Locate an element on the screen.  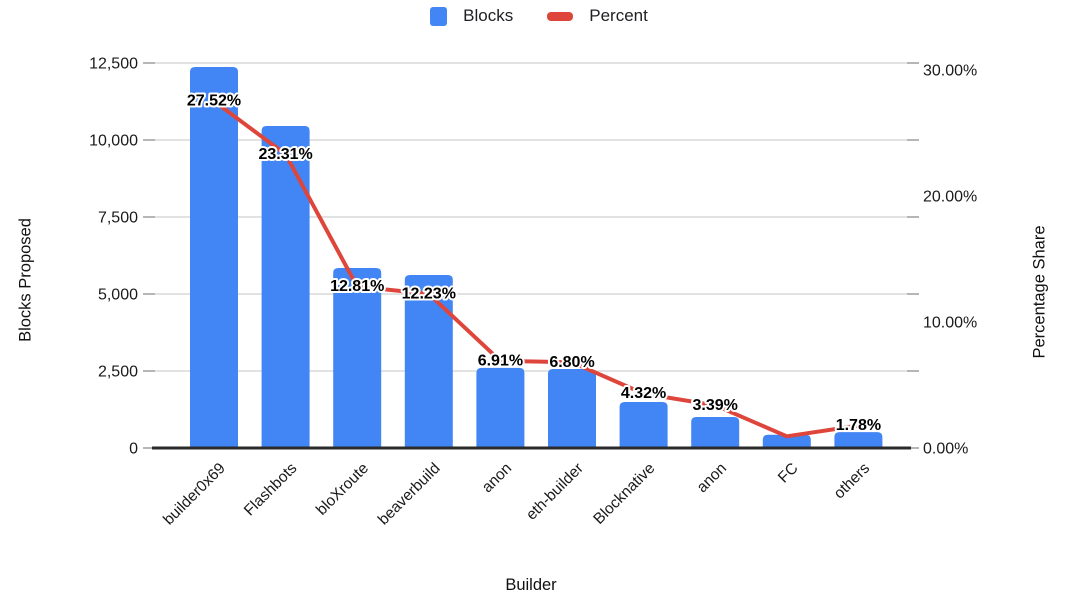
x-axis-category-label: eth-builder is located at coordinates (555, 492).